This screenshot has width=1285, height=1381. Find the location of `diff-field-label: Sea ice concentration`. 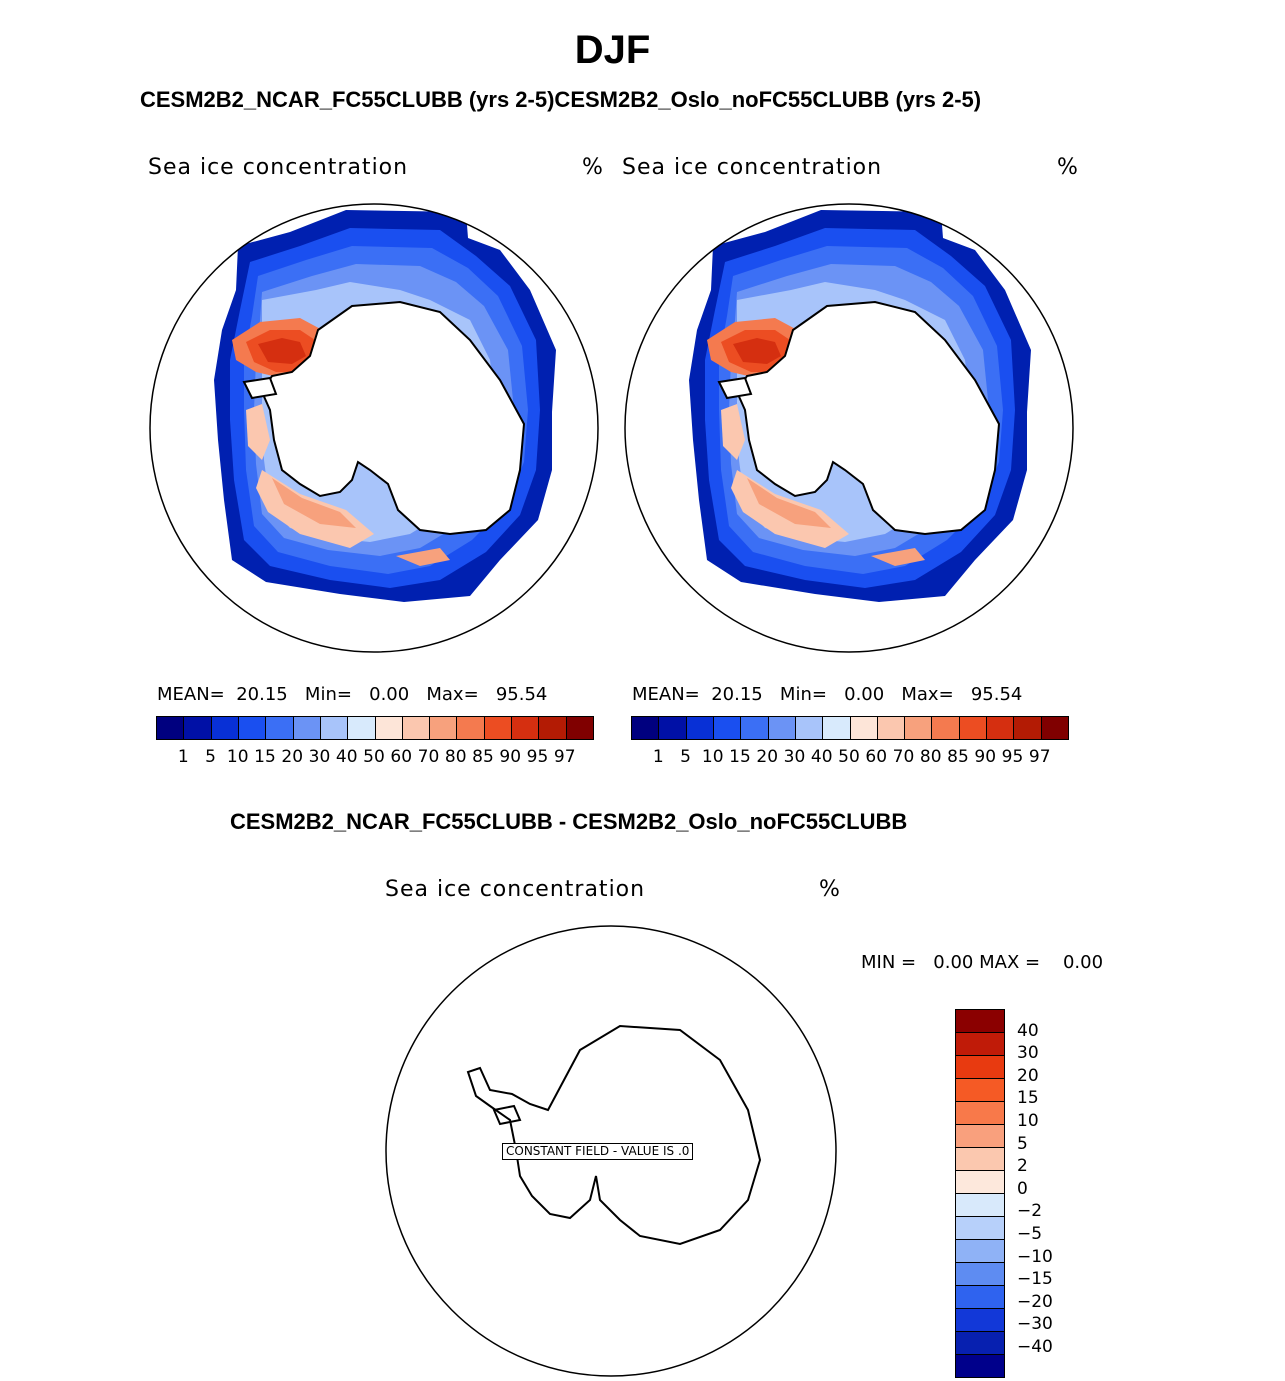

diff-field-label: Sea ice concentration is located at coordinates (515, 889).